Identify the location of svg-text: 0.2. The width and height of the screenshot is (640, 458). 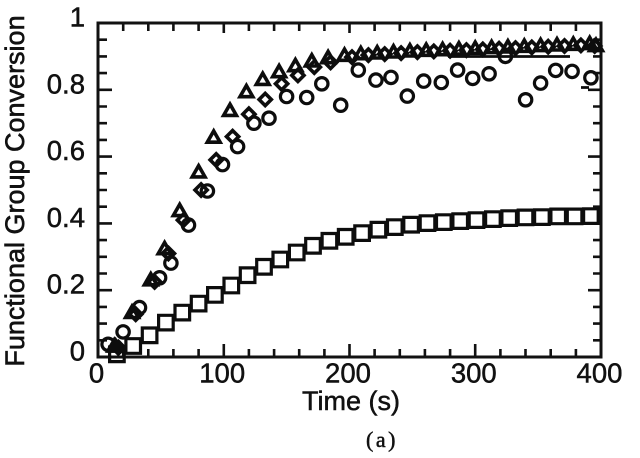
(66, 284).